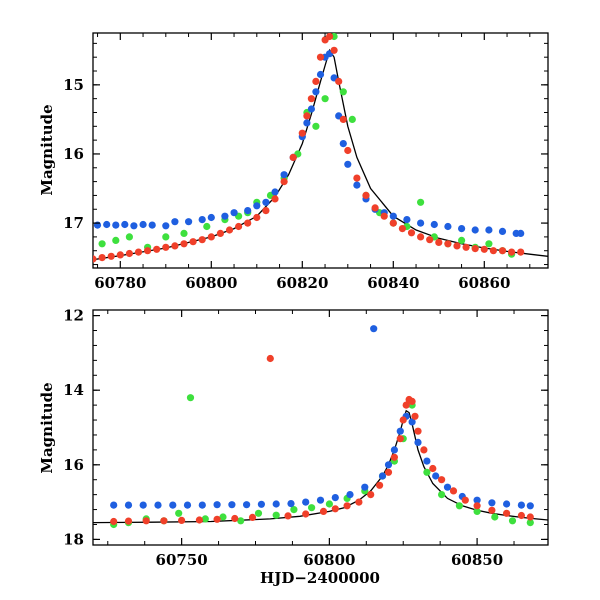  What do you see at coordinates (47, 427) in the screenshot?
I see `panel-bottom-ylabel: Magnitude` at bounding box center [47, 427].